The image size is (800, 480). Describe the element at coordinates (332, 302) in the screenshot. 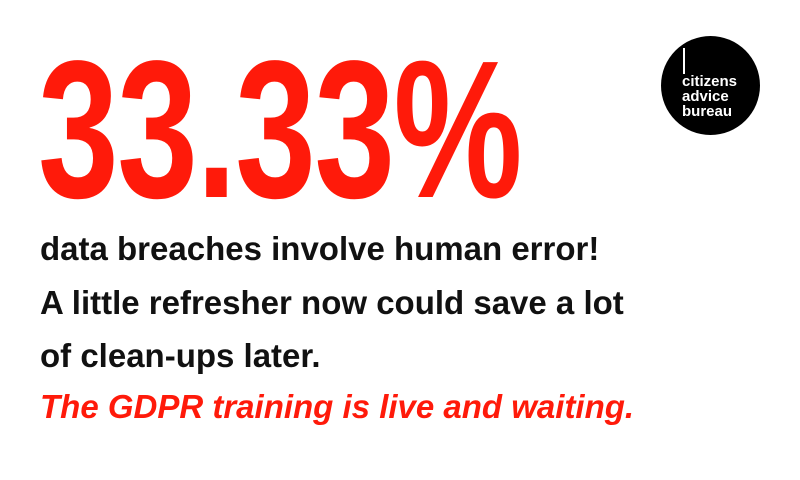

I see `body-line-2: A little refresher now could save a lot` at that location.